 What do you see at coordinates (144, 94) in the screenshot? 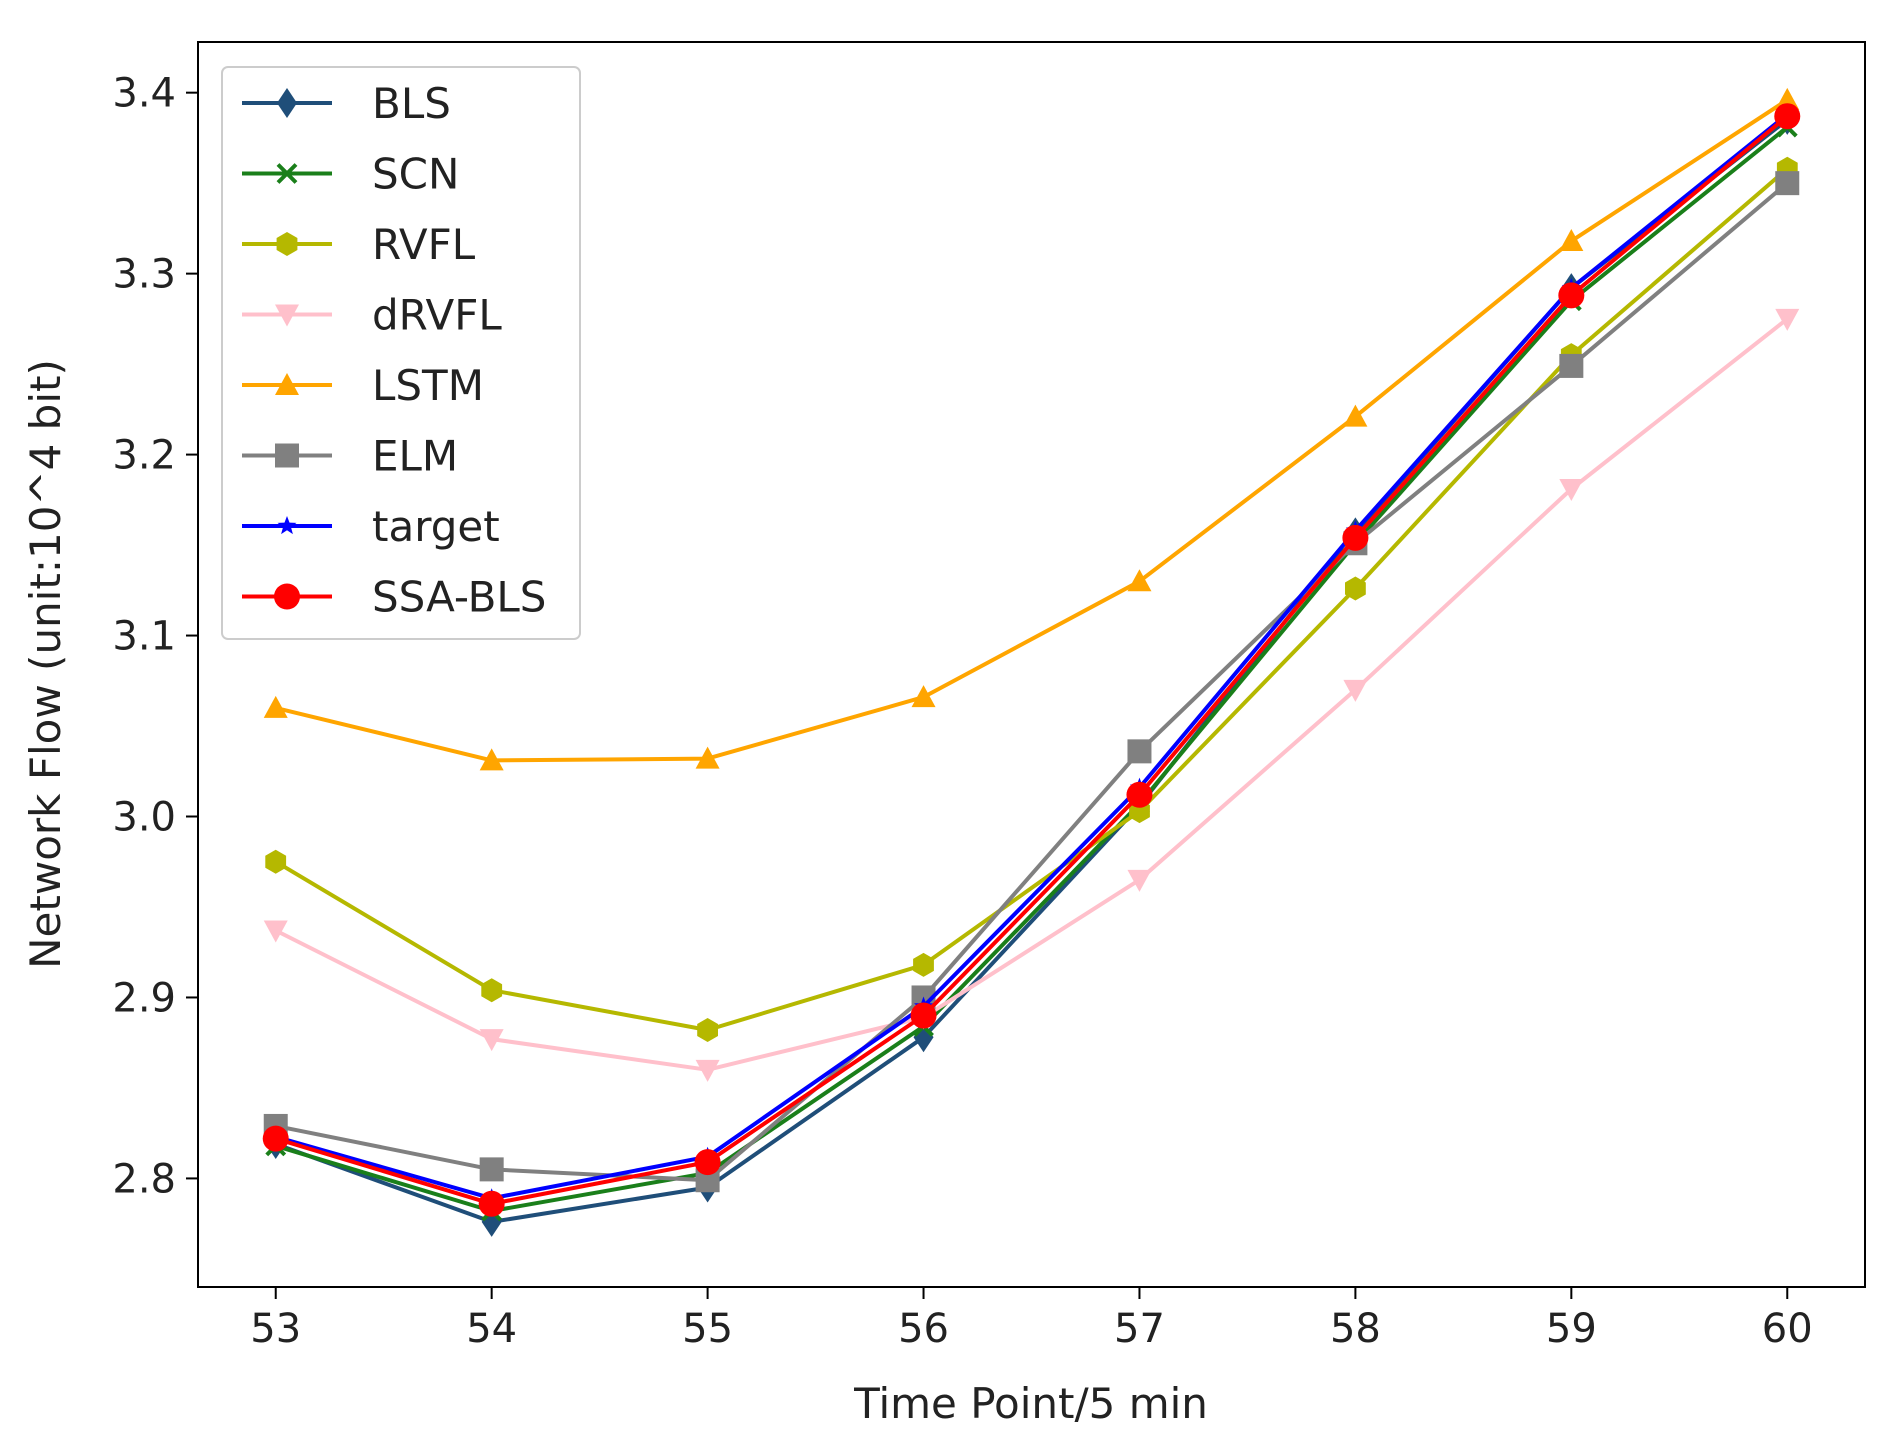
I see `y-tick-label: 3.4` at bounding box center [144, 94].